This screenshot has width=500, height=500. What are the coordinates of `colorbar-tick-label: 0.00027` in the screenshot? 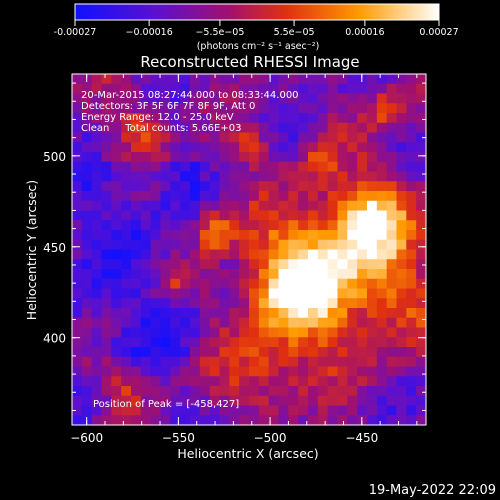 It's located at (438, 32).